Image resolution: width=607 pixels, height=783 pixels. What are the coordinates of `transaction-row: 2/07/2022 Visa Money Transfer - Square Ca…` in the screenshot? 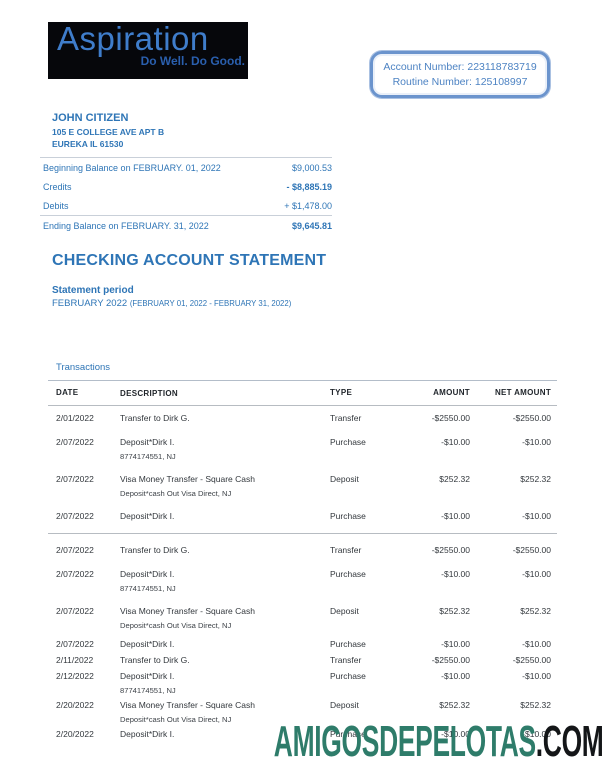 It's located at (302, 618).